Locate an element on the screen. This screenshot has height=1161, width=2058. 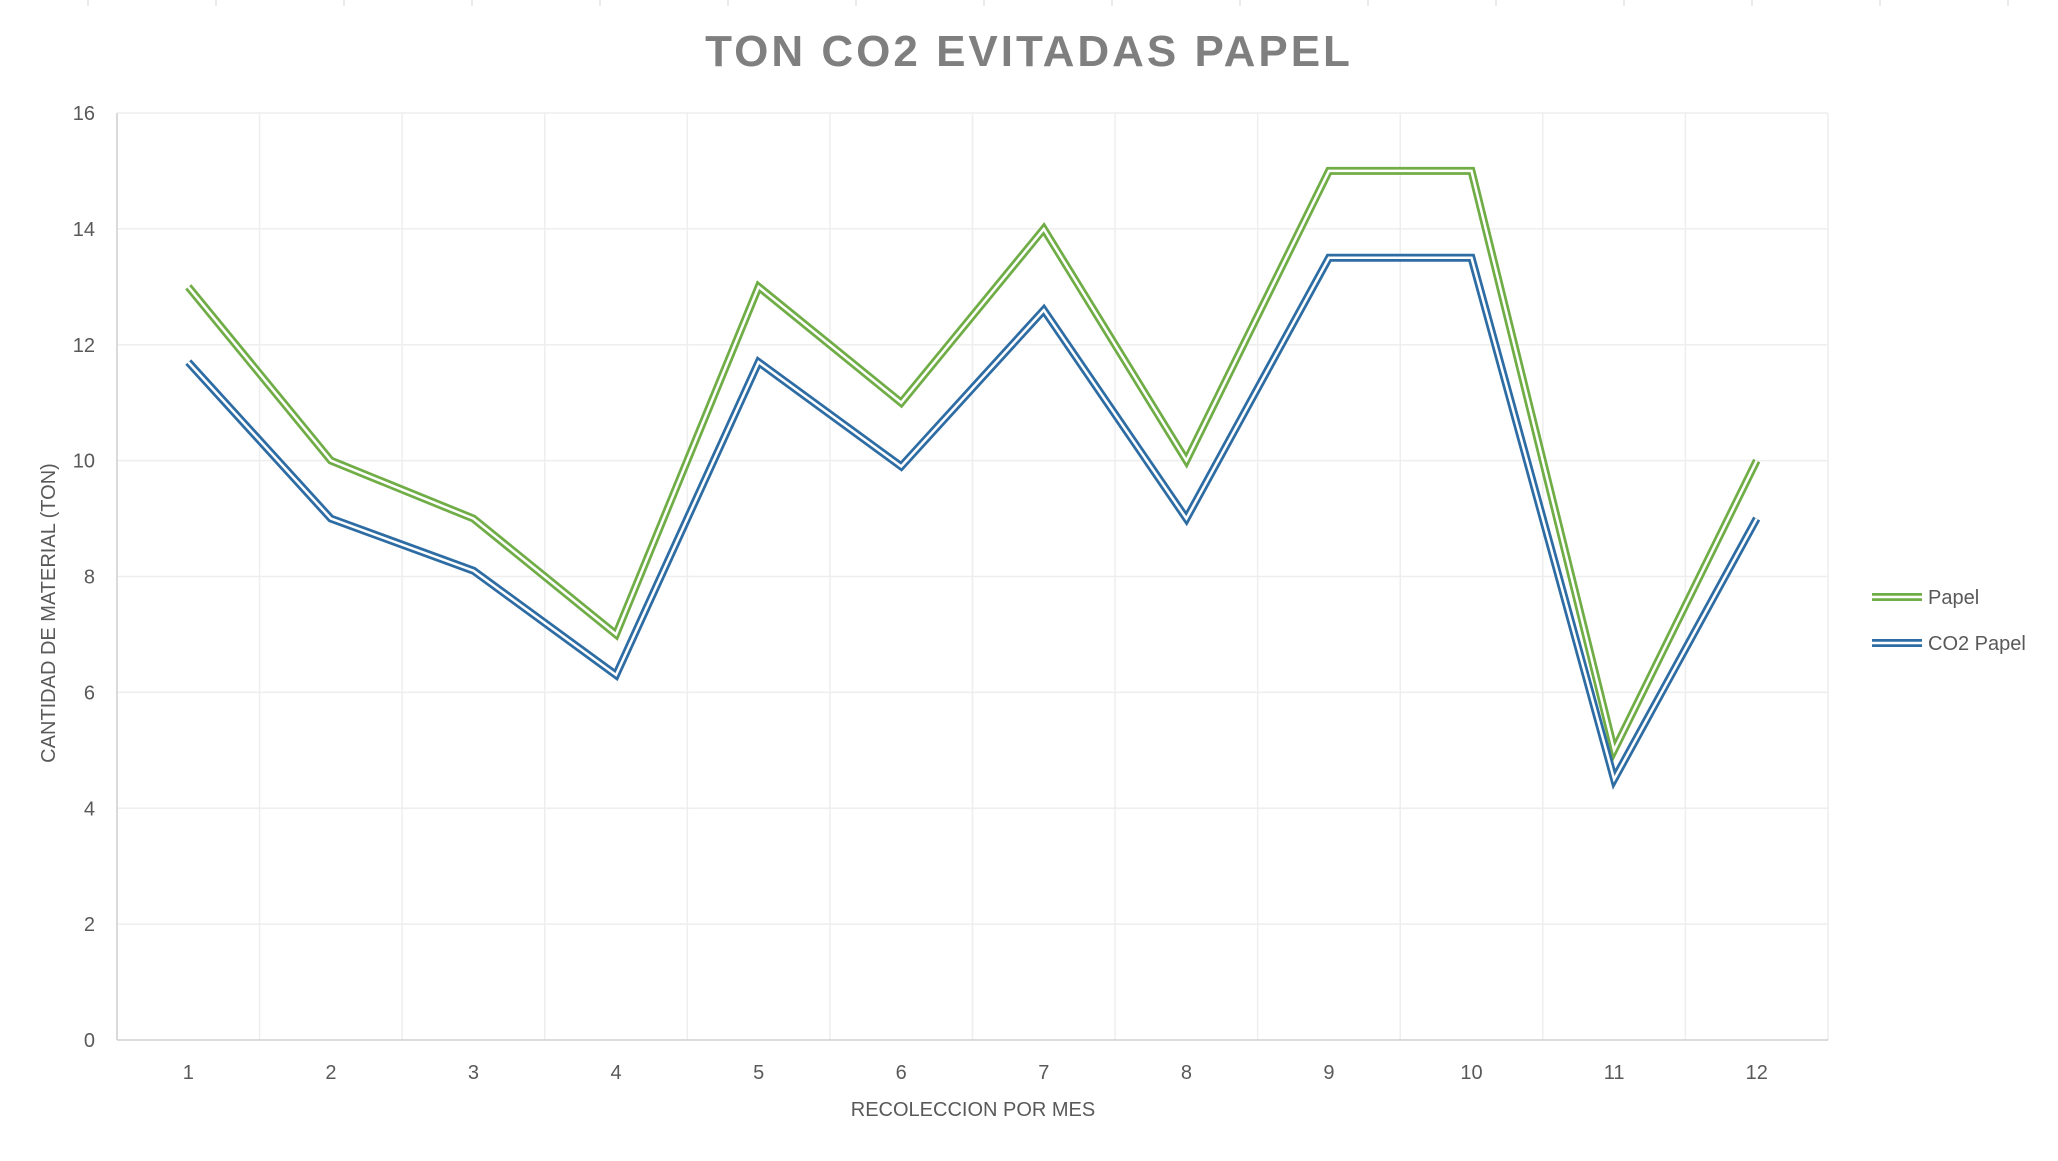
chart-title: TON CO2 EVITADAS PAPEL is located at coordinates (1029, 51).